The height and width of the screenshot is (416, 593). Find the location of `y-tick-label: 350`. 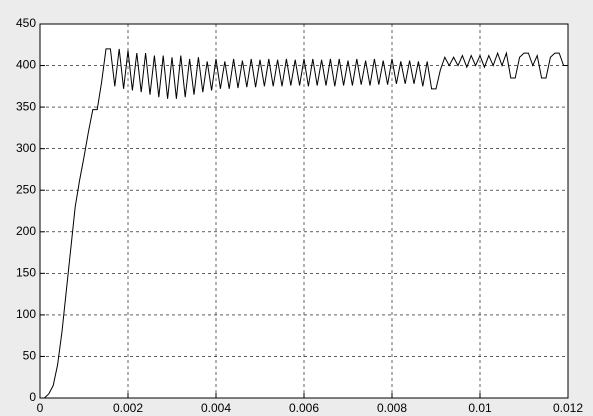

y-tick-label: 350 is located at coordinates (26, 106).